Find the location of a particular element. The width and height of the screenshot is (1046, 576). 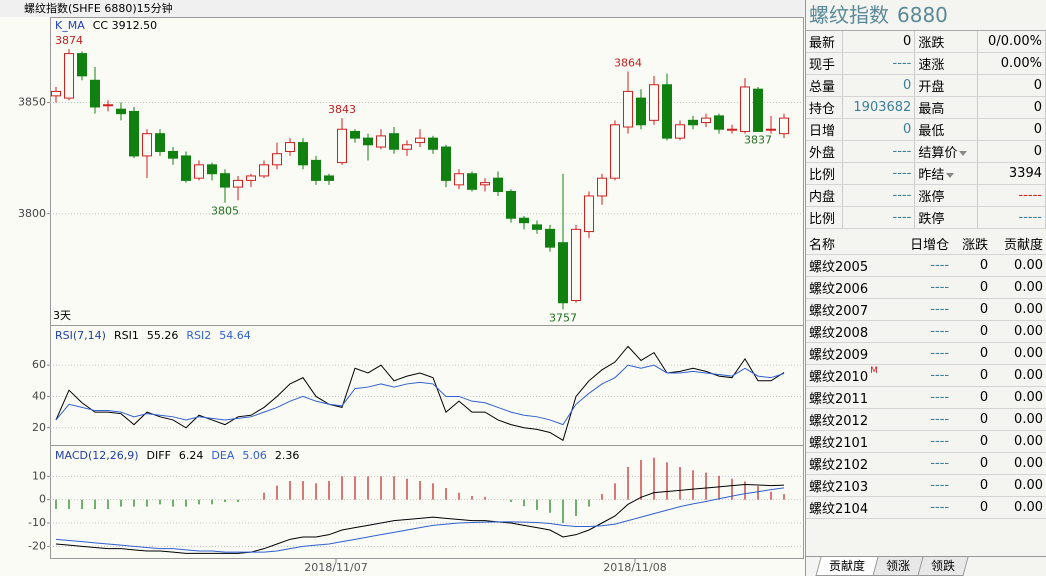

instrument-code: 6880 is located at coordinates (922, 15).